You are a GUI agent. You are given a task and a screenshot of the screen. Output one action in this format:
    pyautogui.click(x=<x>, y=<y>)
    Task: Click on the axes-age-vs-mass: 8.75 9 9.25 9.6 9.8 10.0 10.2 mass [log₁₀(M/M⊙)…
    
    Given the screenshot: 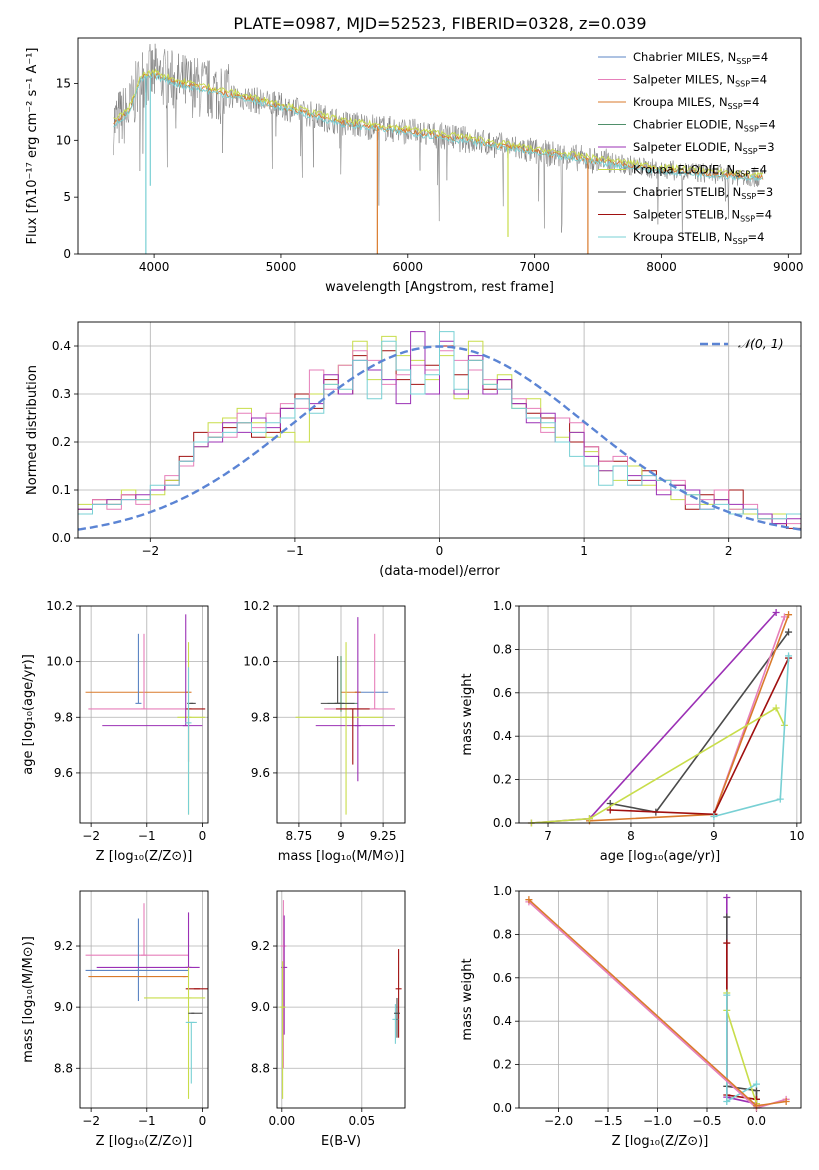 What is the action you would take?
    pyautogui.click(x=324, y=731)
    